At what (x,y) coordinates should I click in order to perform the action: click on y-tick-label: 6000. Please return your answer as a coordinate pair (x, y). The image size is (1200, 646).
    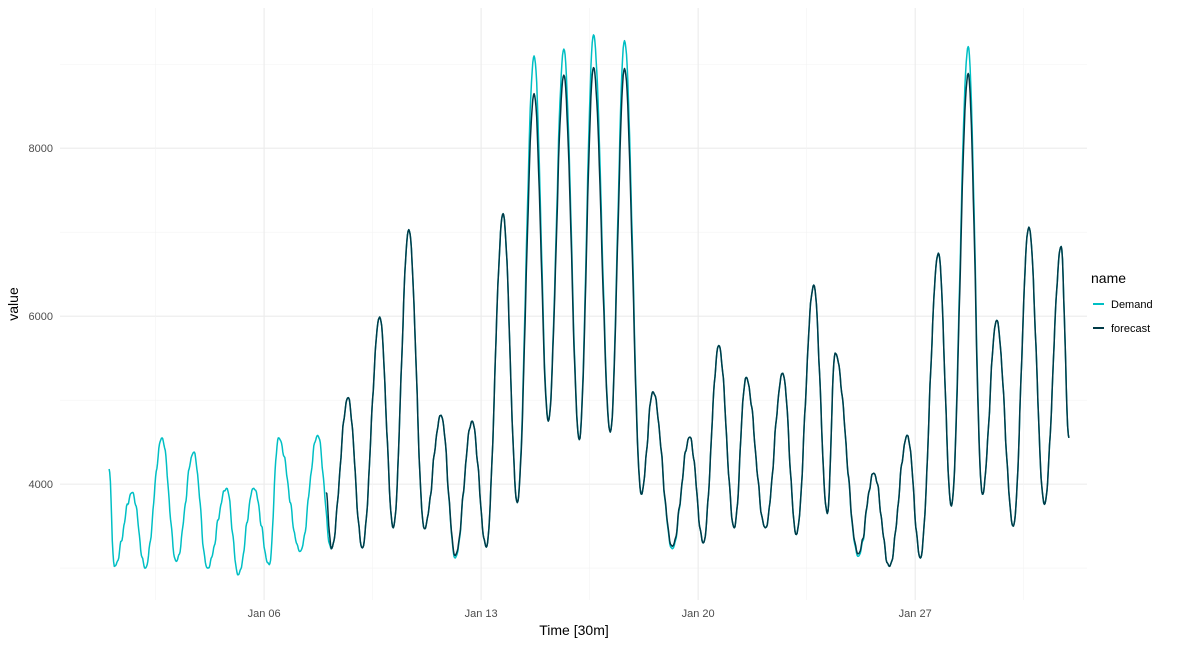
    Looking at the image, I should click on (41, 317).